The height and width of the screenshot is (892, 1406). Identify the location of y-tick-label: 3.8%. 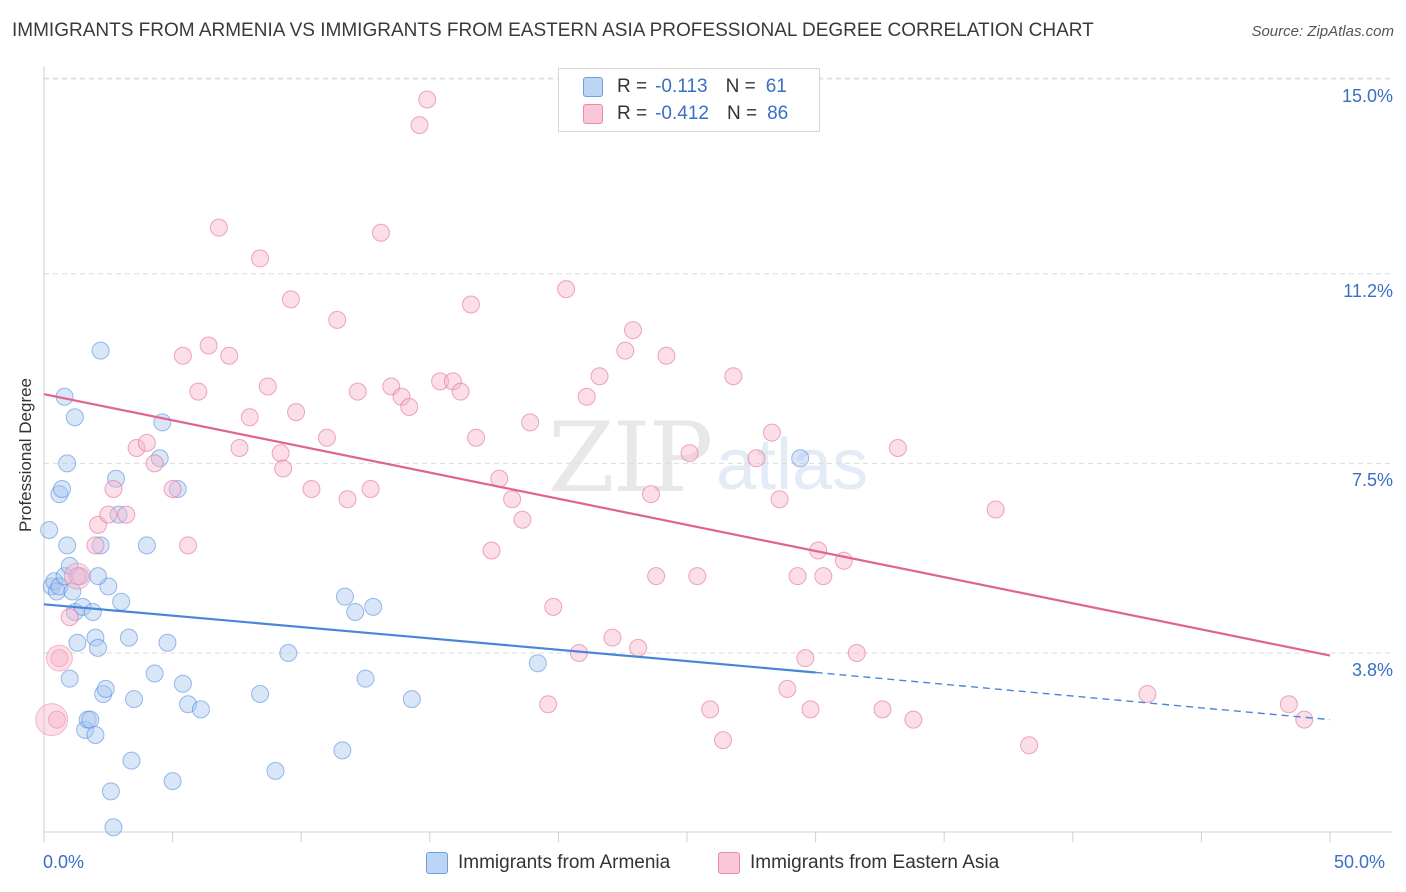
(1372, 670).